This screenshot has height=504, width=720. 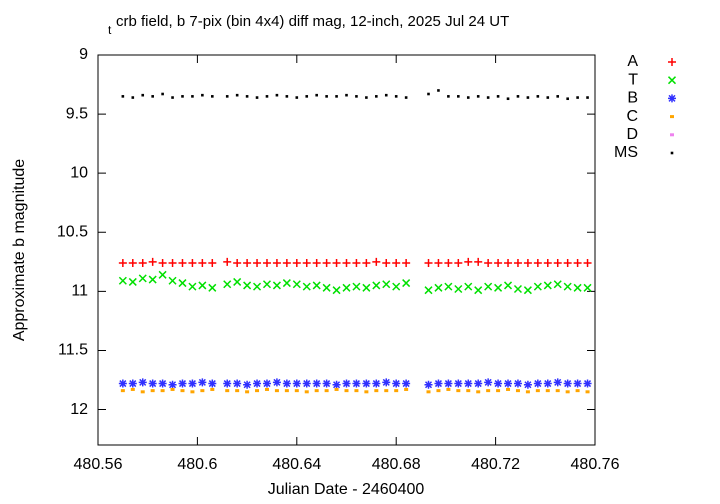 I want to click on y-tick-label: 10, so click(x=79, y=172).